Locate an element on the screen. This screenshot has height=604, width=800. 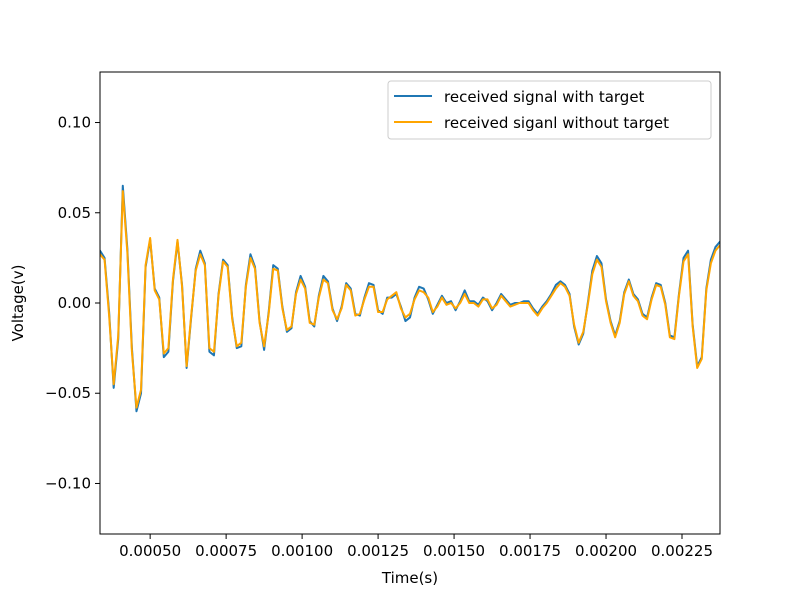
y-tick-label: 0.00 is located at coordinates (74, 303).